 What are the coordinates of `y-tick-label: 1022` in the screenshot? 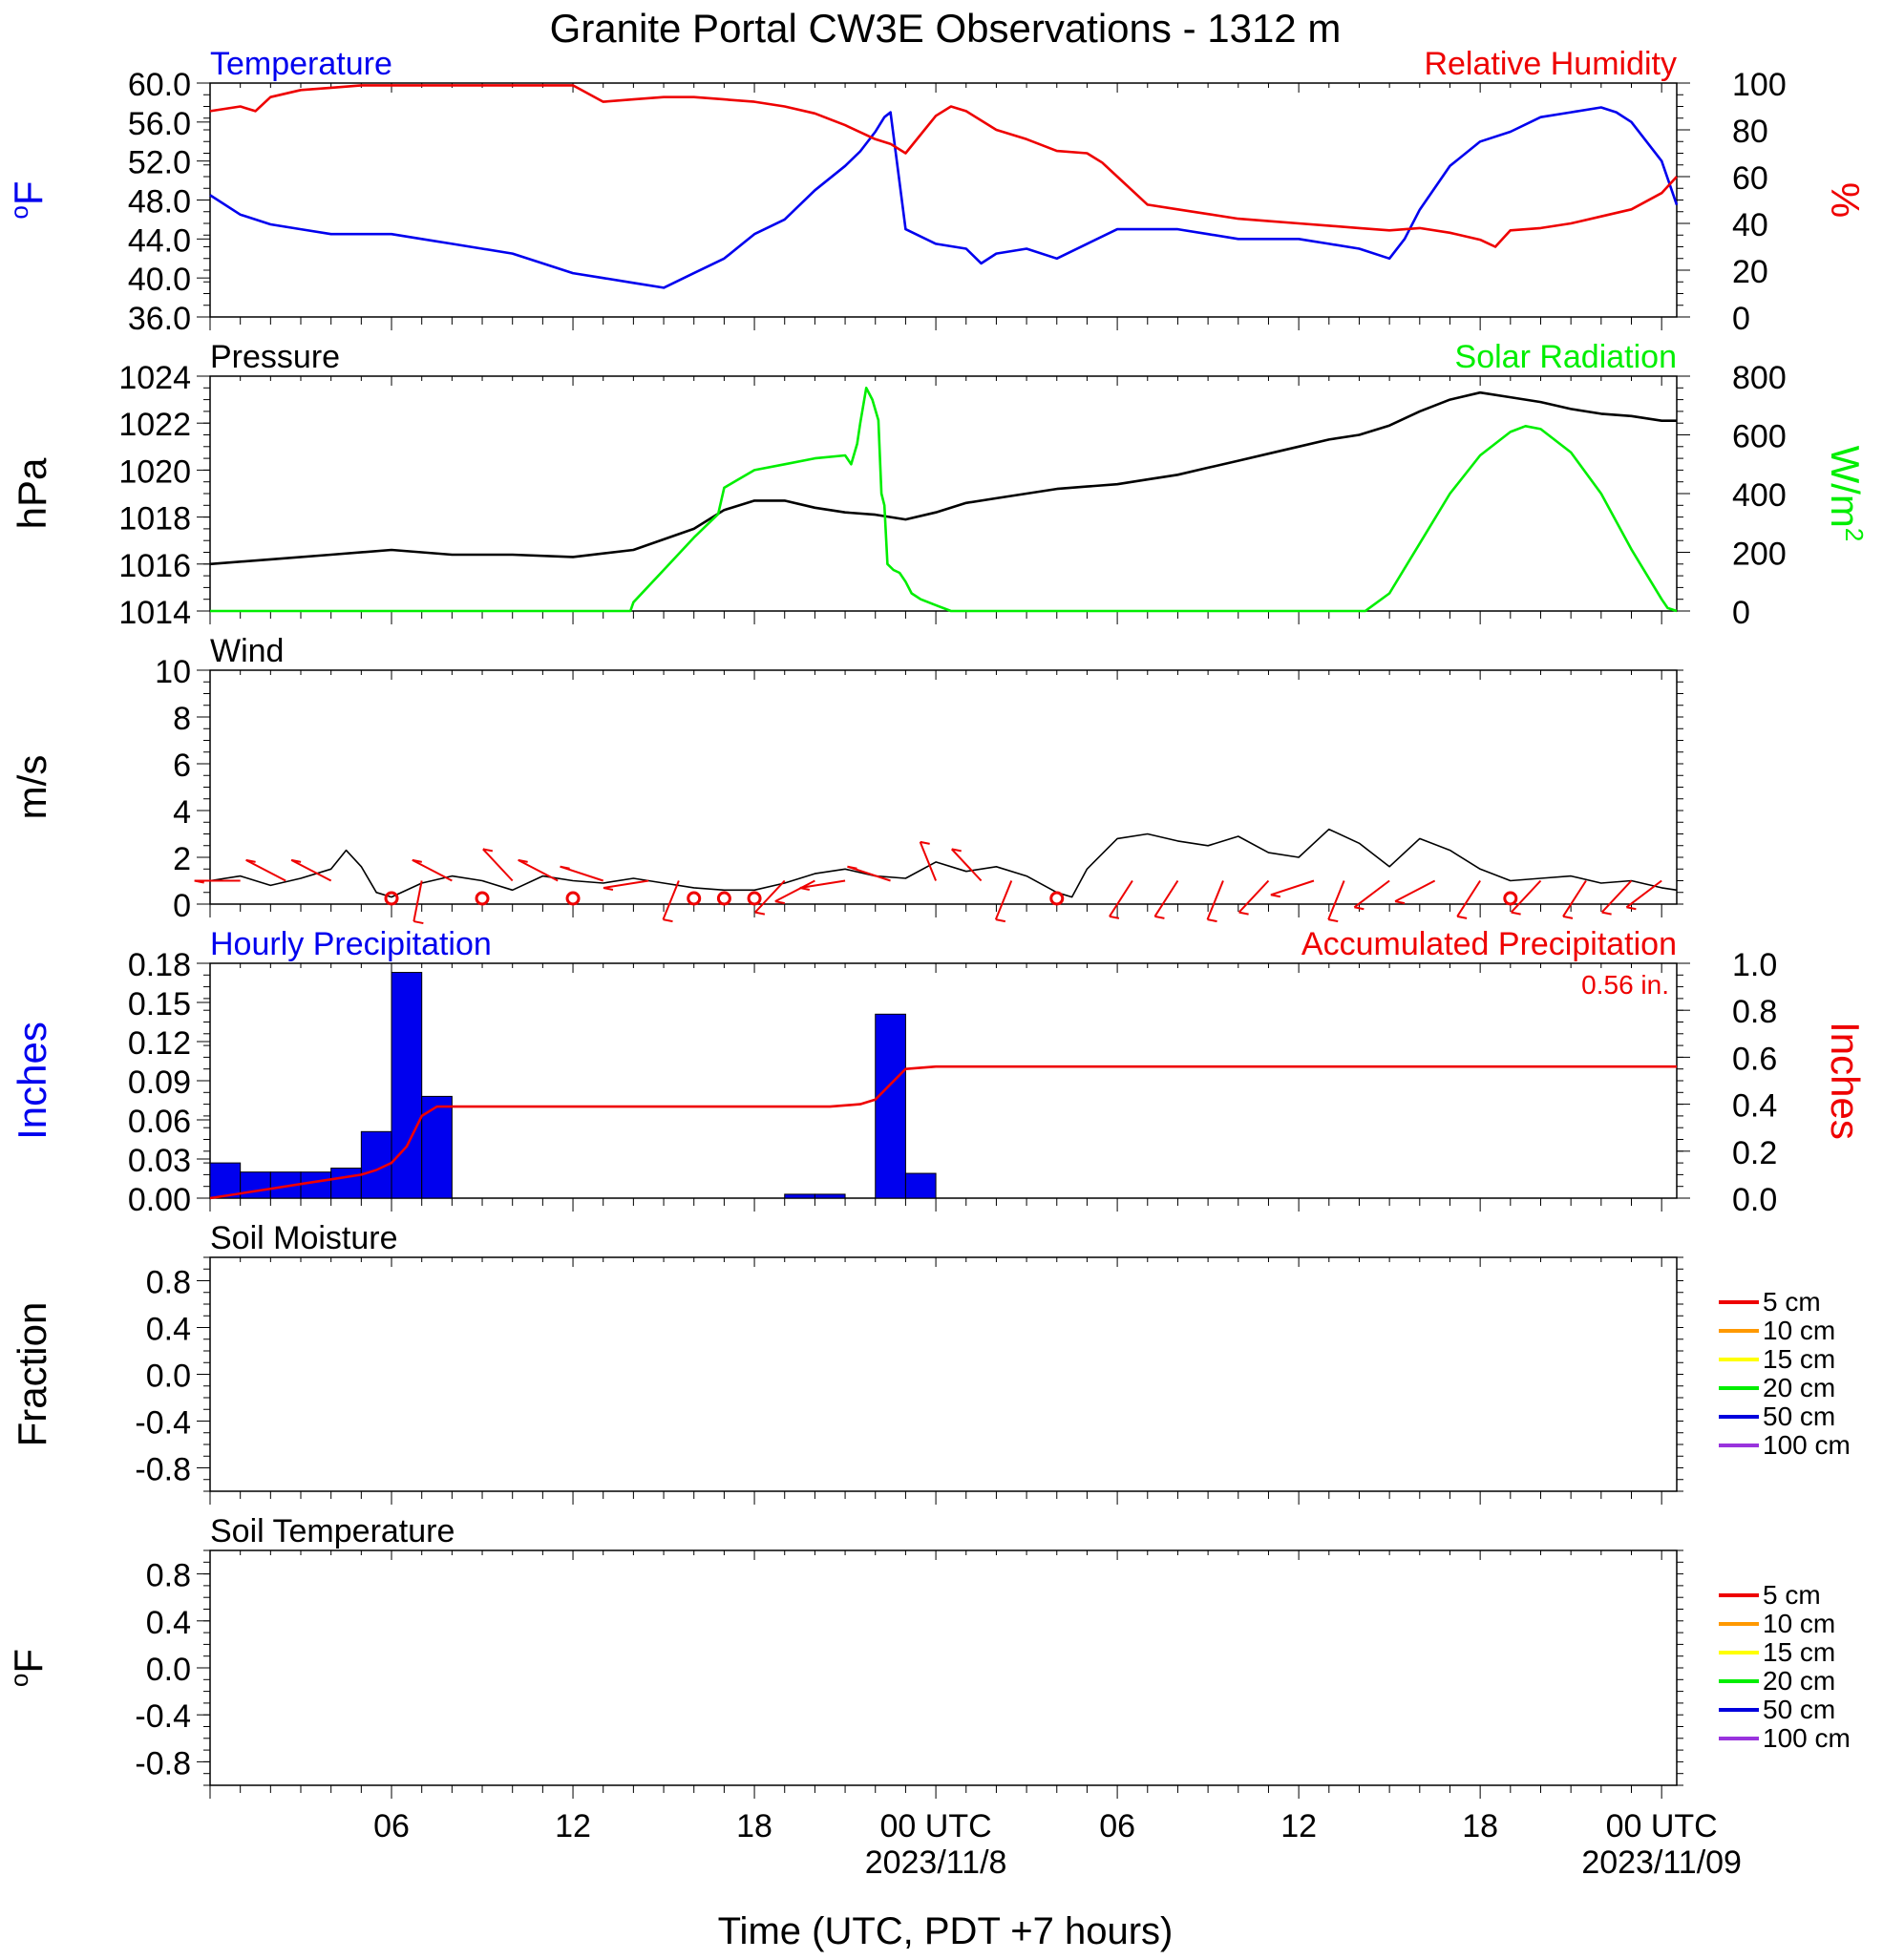 It's located at (154, 425).